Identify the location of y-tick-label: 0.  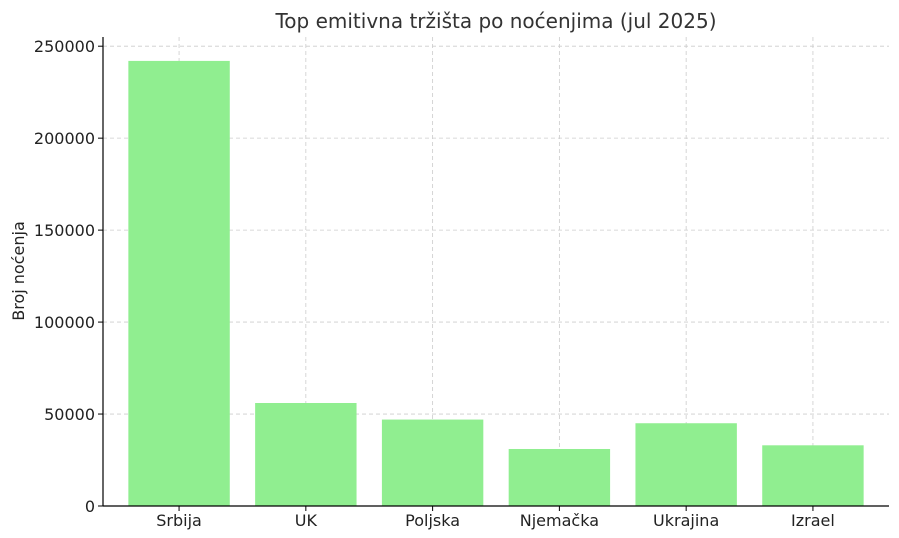
(90, 506).